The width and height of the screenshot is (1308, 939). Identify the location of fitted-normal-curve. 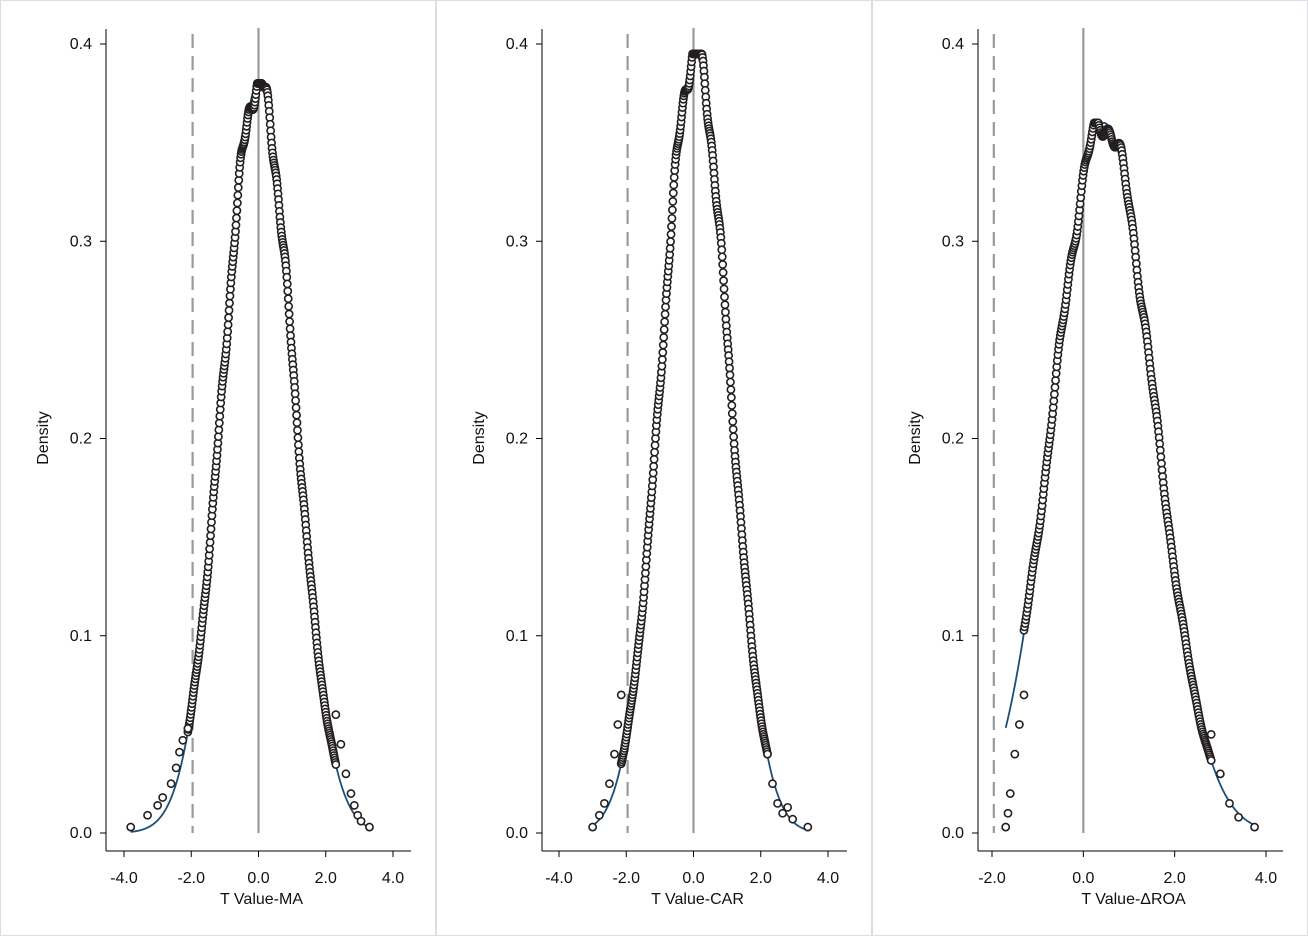
(700, 442).